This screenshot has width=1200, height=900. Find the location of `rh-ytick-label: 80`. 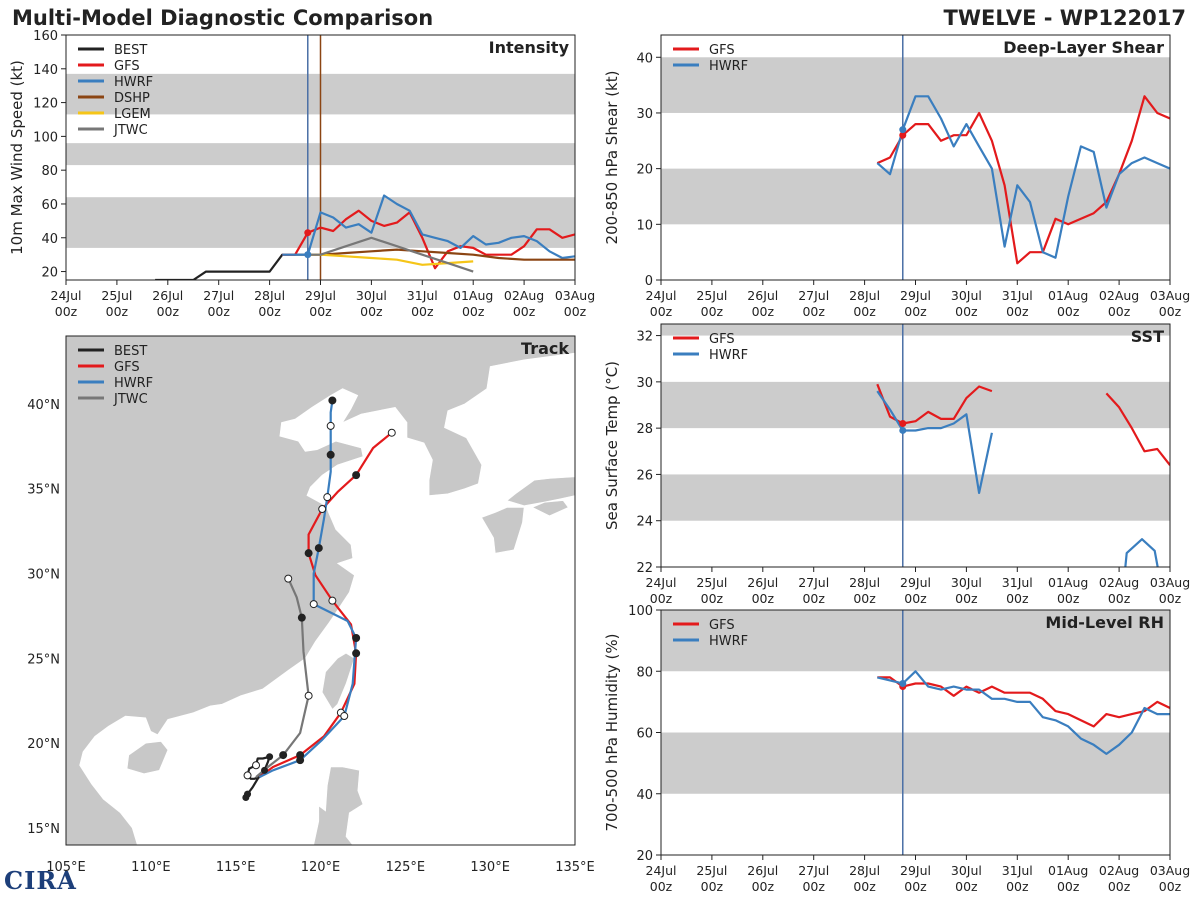

rh-ytick-label: 80 is located at coordinates (644, 672).